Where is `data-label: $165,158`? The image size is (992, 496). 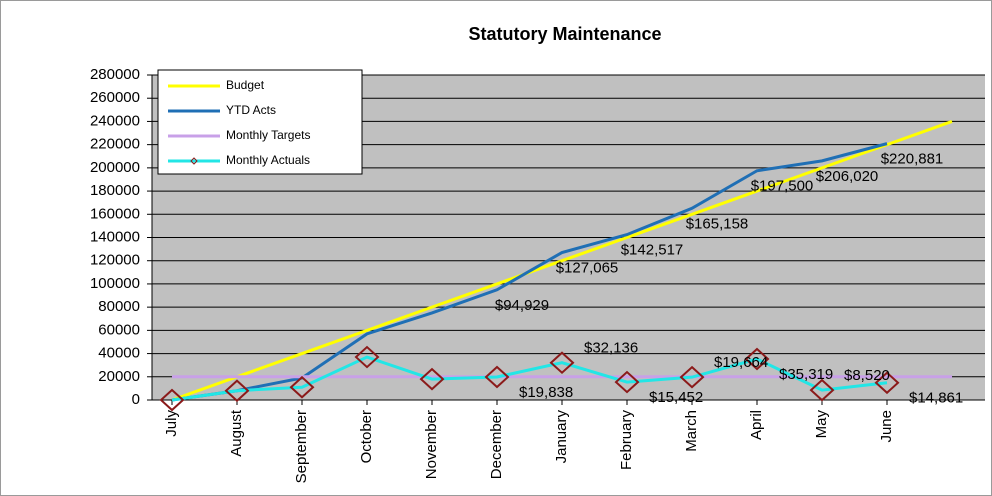
data-label: $165,158 is located at coordinates (717, 223).